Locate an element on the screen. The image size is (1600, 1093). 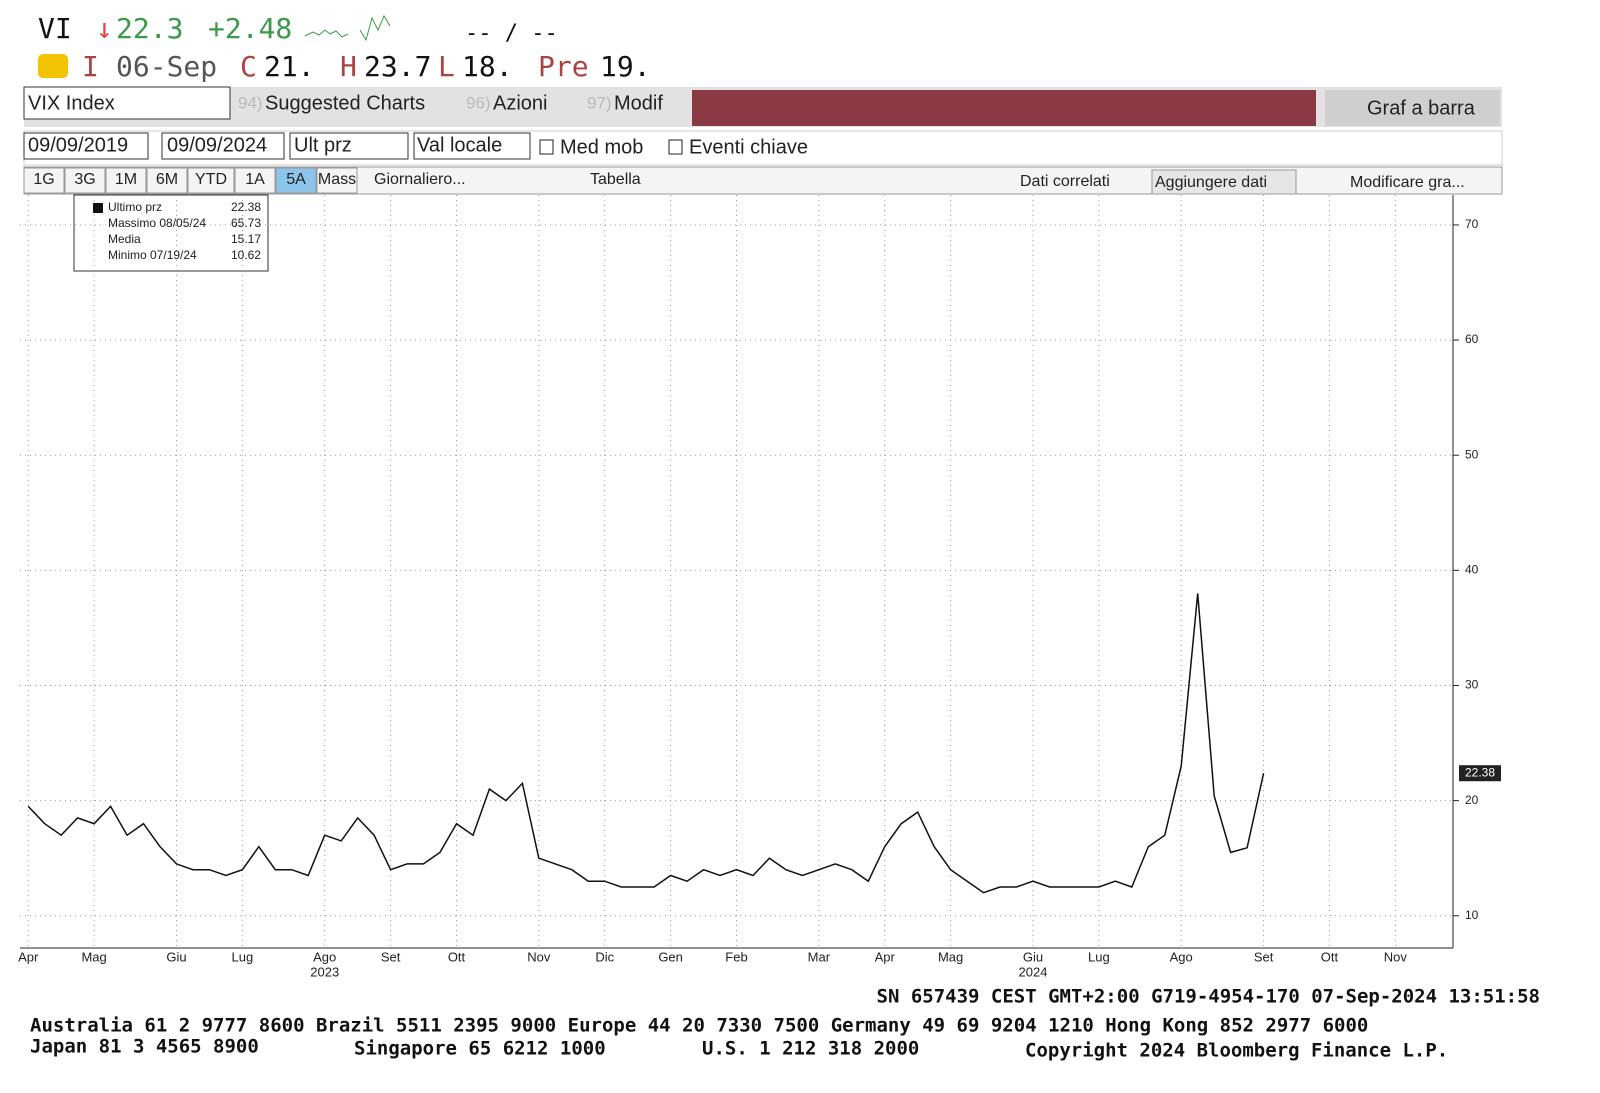
chart-type-button is located at coordinates (1412, 108).